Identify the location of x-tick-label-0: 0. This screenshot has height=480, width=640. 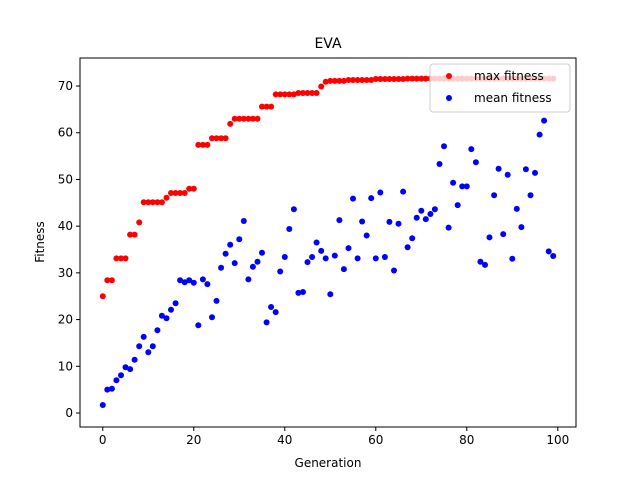
(103, 440).